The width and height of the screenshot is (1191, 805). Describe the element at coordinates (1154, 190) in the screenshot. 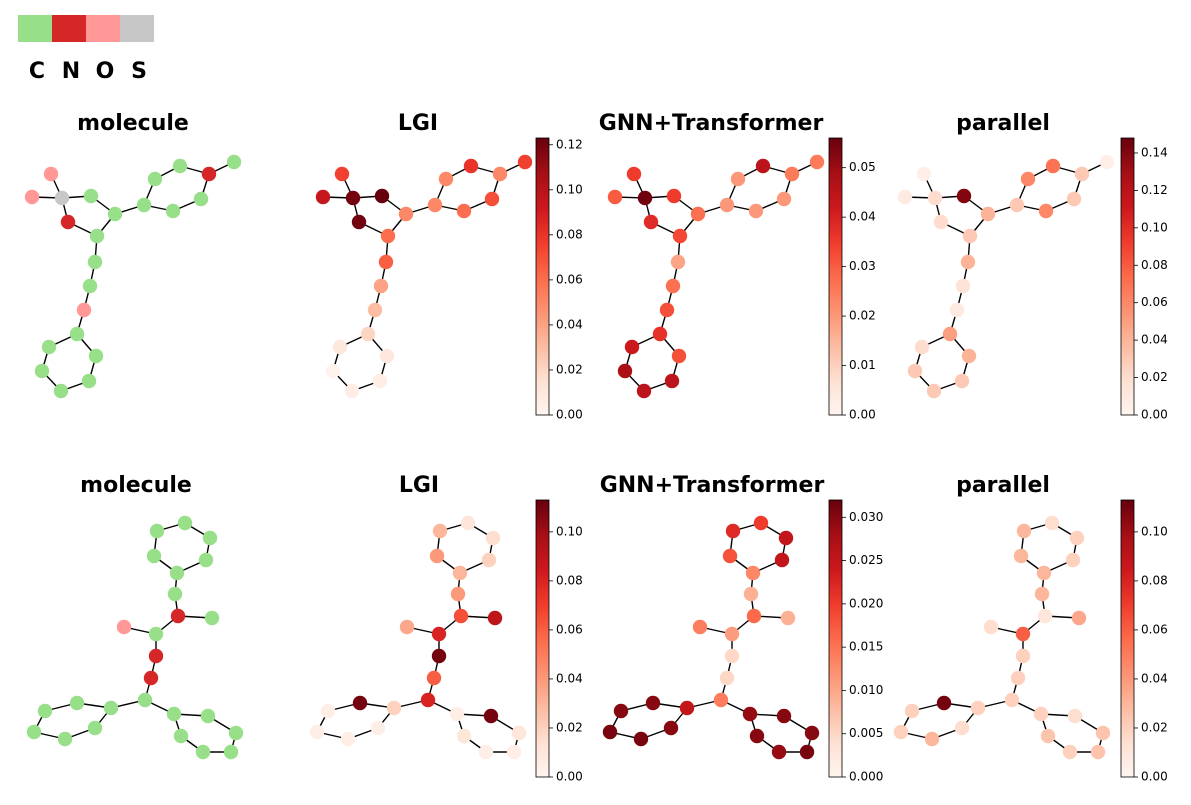

I see `colorbar-tick-label: 0.12` at that location.